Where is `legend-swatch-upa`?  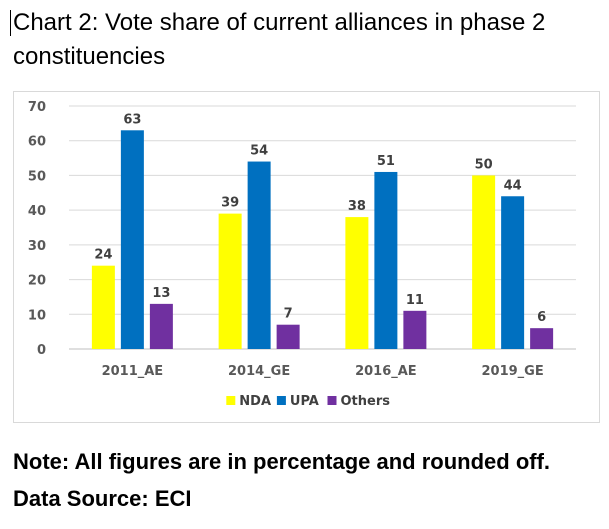
legend-swatch-upa is located at coordinates (281, 400).